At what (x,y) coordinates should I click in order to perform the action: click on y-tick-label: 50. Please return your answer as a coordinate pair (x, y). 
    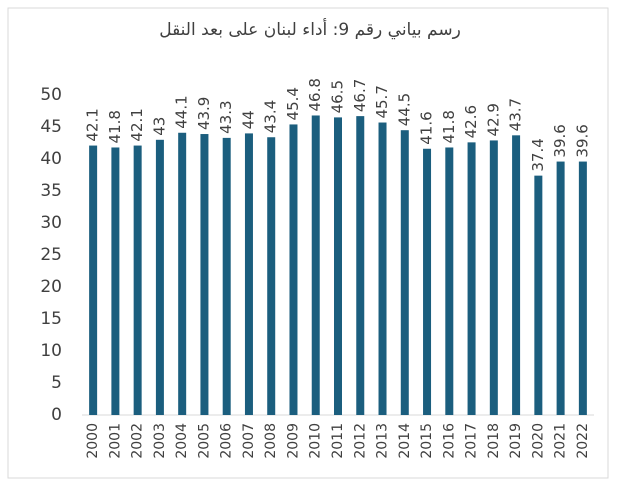
    Looking at the image, I should click on (51, 95).